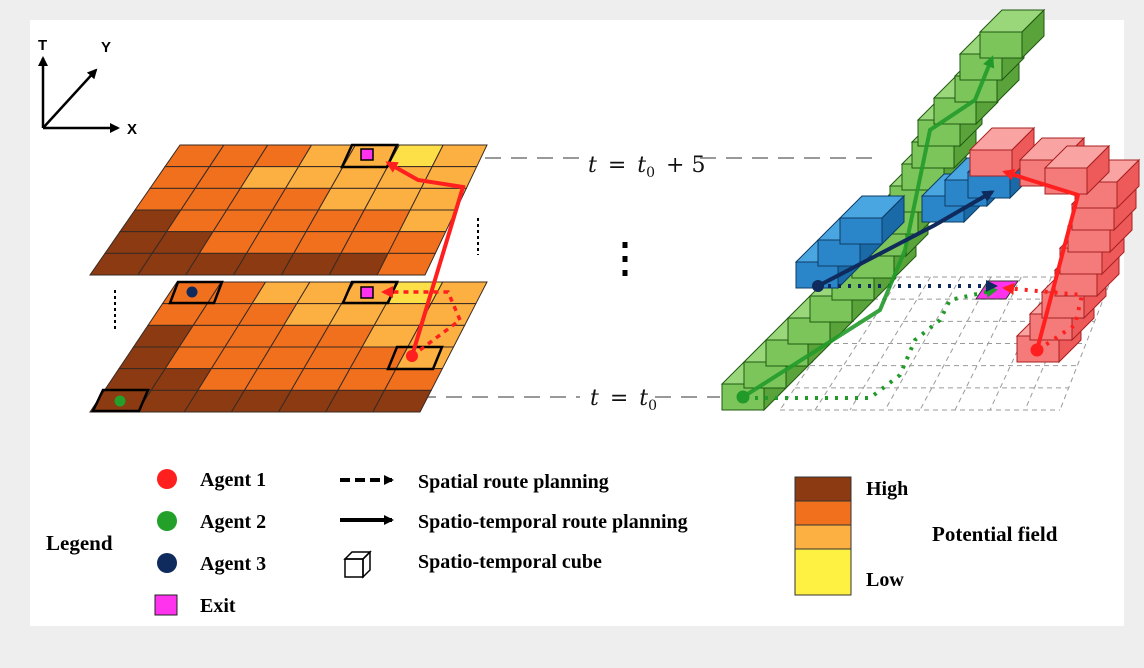 The width and height of the screenshot is (1144, 668). I want to click on agent1-start-right, so click(1037, 350).